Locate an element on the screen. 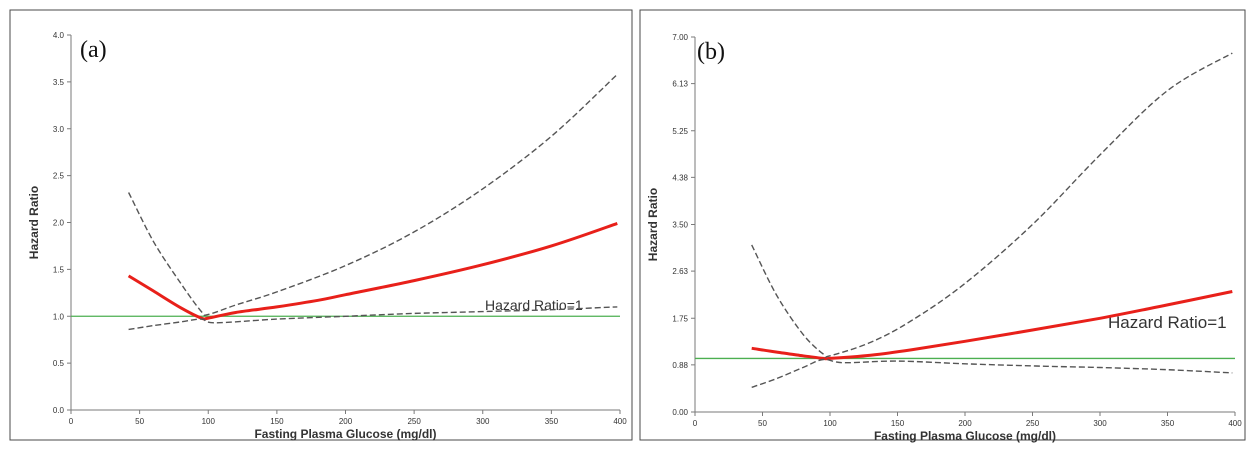 The width and height of the screenshot is (1255, 450). y-tick-label: 0.88 is located at coordinates (680, 365).